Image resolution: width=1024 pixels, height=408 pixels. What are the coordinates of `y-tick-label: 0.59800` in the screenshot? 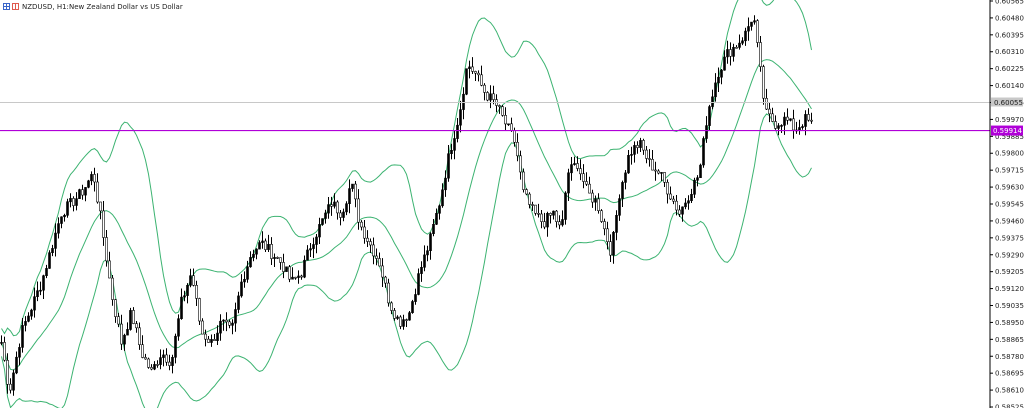 It's located at (1009, 154).